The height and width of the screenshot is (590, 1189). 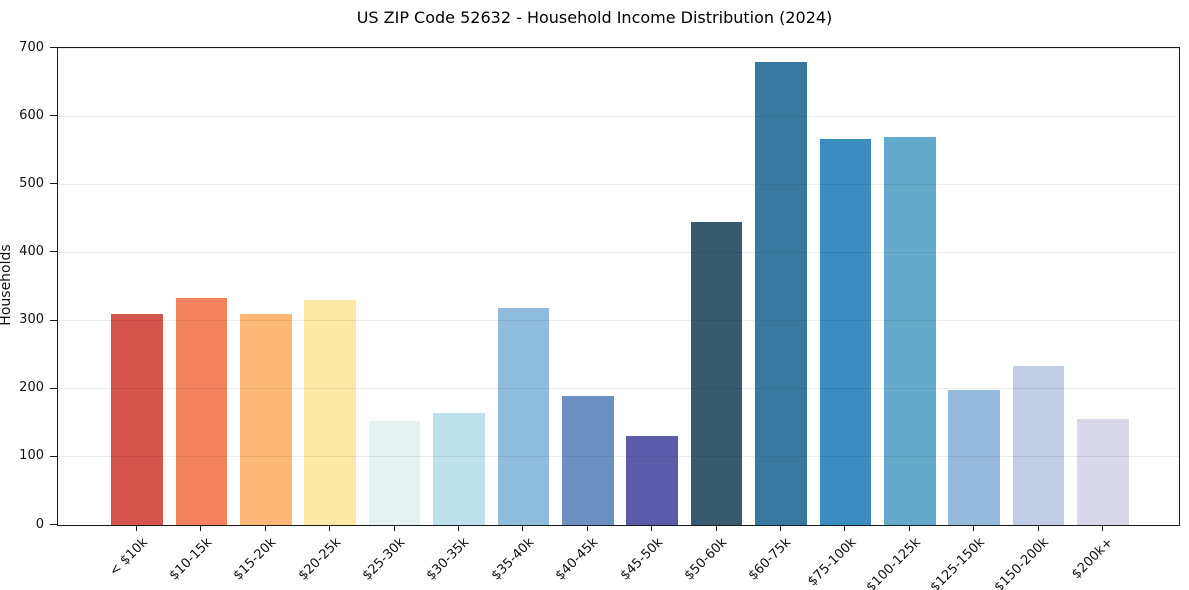 What do you see at coordinates (39, 524) in the screenshot?
I see `y-tick-label-0: 0` at bounding box center [39, 524].